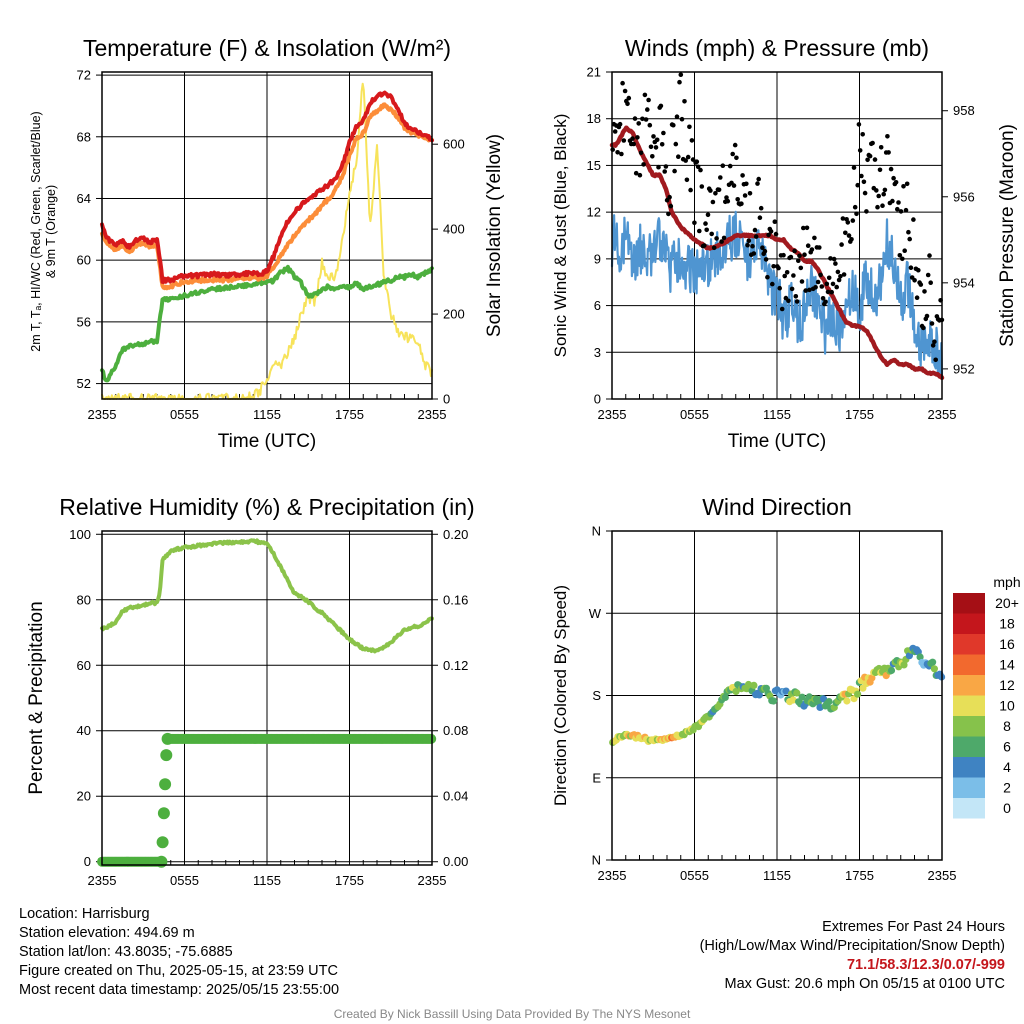 The height and width of the screenshot is (1024, 1024). Describe the element at coordinates (267, 698) in the screenshot. I see `grid-lines` at that location.